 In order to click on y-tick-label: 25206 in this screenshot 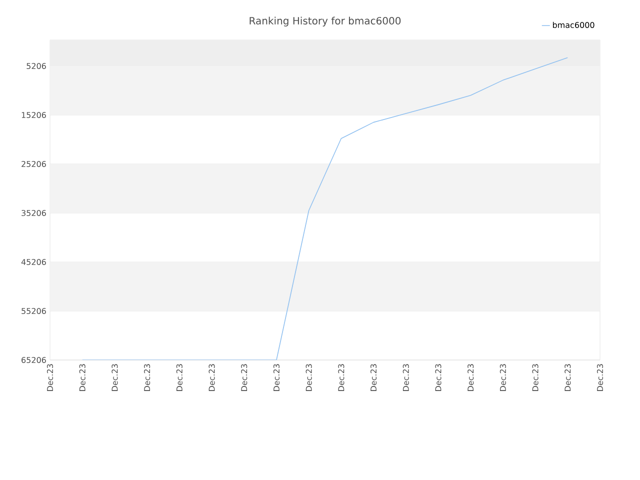, I will do `click(34, 164)`.